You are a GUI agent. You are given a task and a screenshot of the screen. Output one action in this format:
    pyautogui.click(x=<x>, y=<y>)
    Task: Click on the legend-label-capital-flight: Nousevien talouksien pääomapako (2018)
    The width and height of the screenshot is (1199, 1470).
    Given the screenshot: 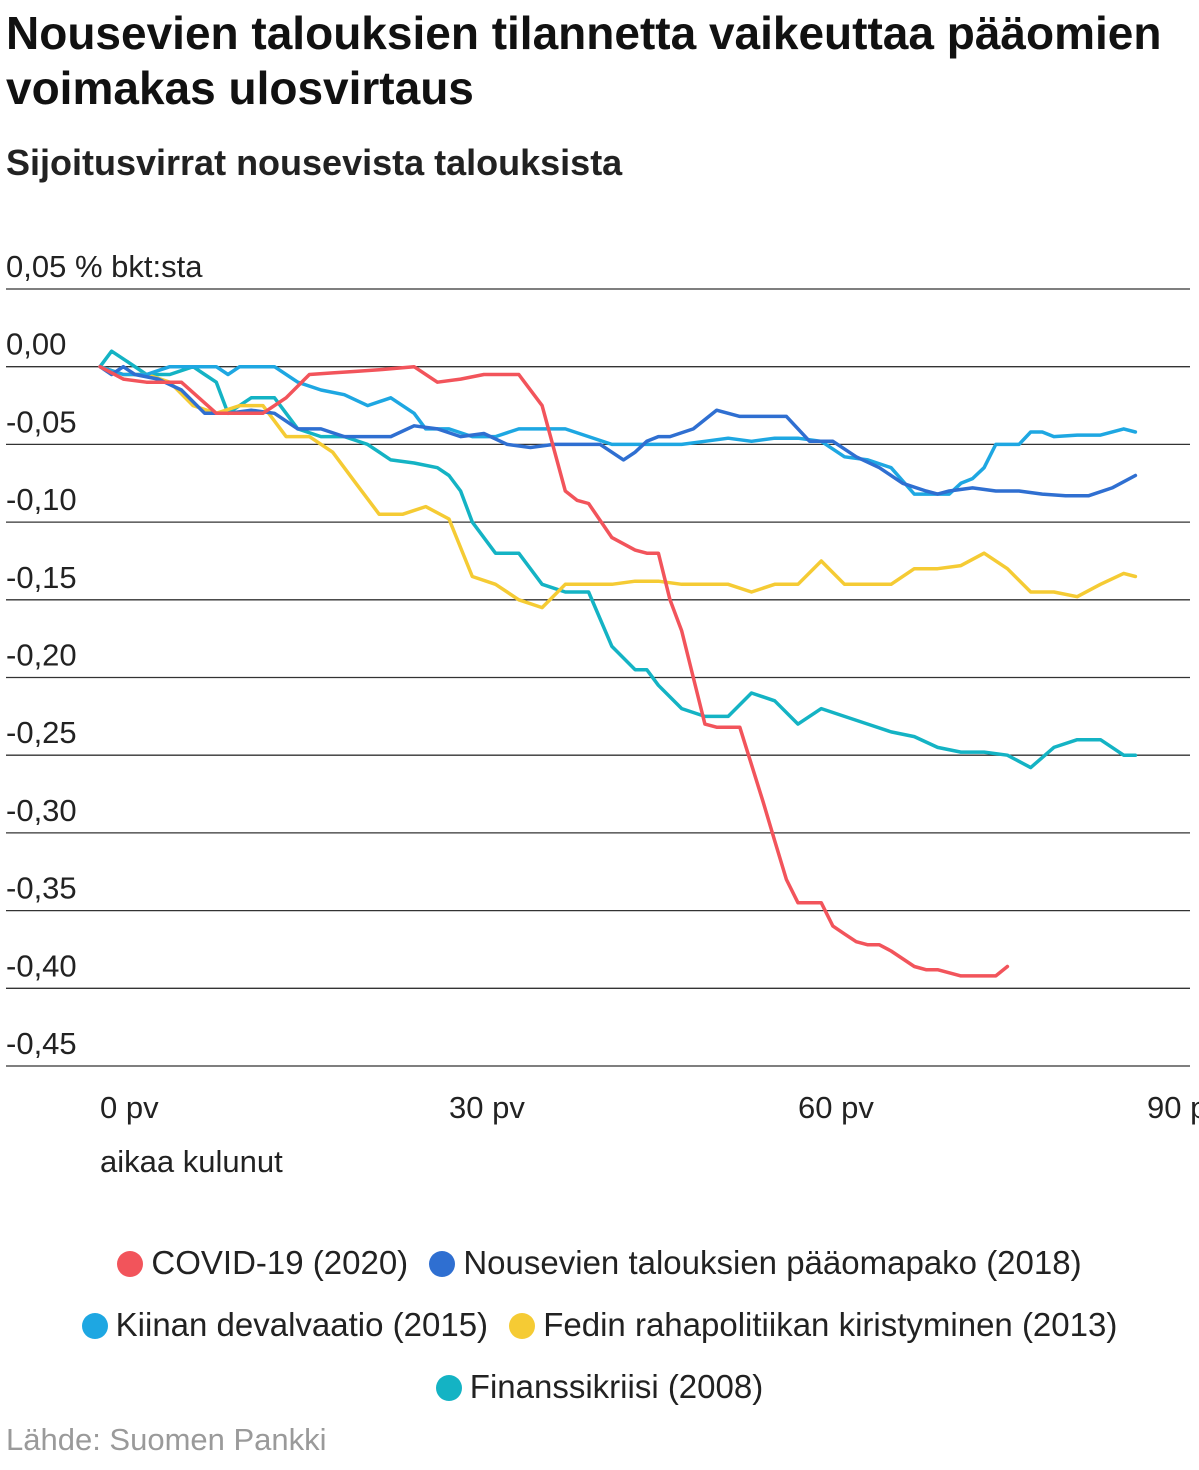 What is the action you would take?
    pyautogui.click(x=772, y=1262)
    